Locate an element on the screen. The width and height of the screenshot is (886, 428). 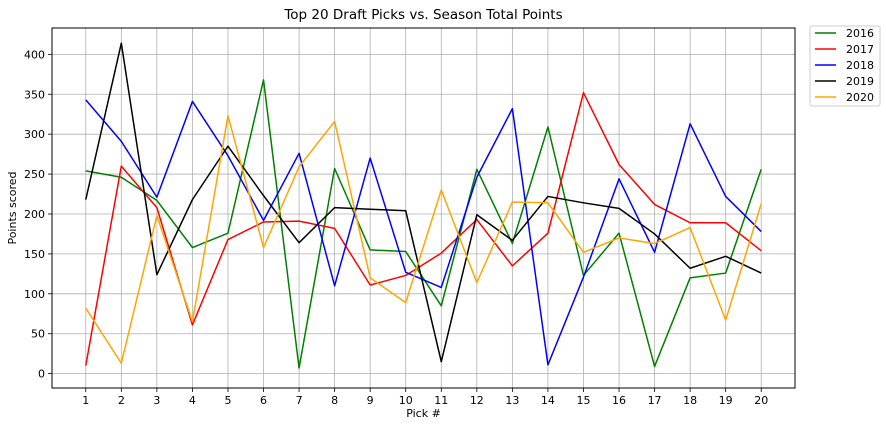
x-tick-label: 13 is located at coordinates (512, 400).